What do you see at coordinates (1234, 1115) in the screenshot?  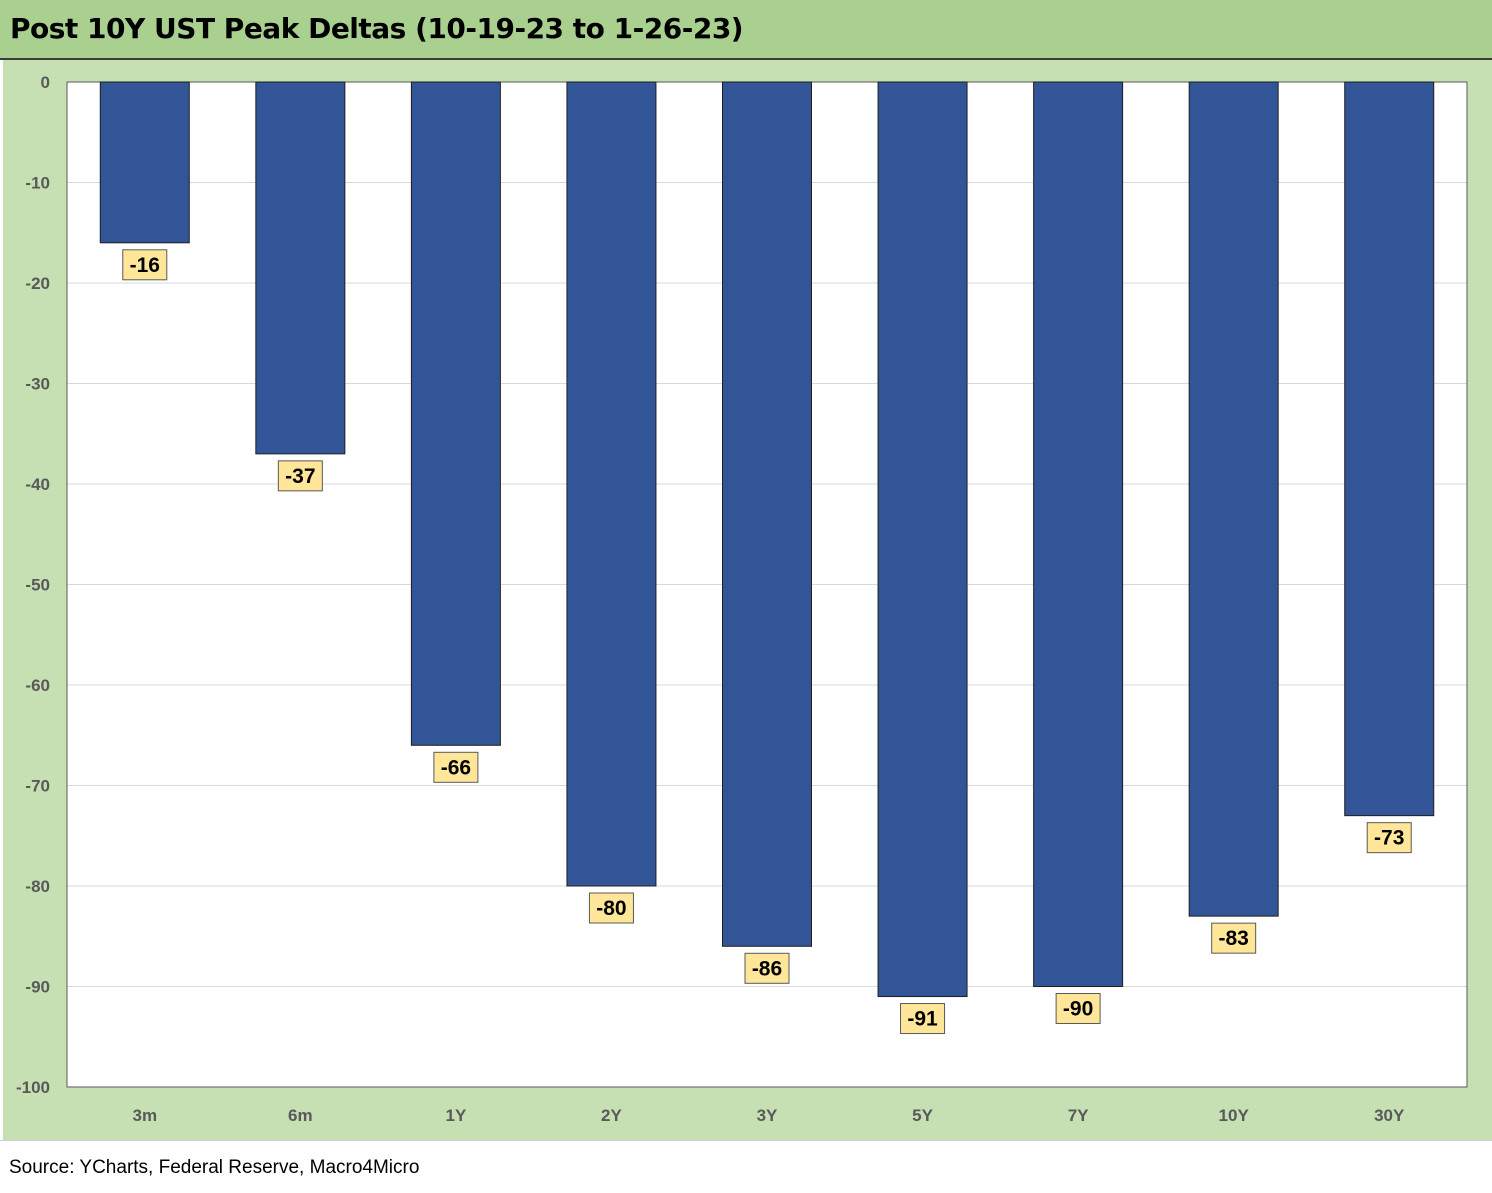 I see `x-tick-label: 10Y` at bounding box center [1234, 1115].